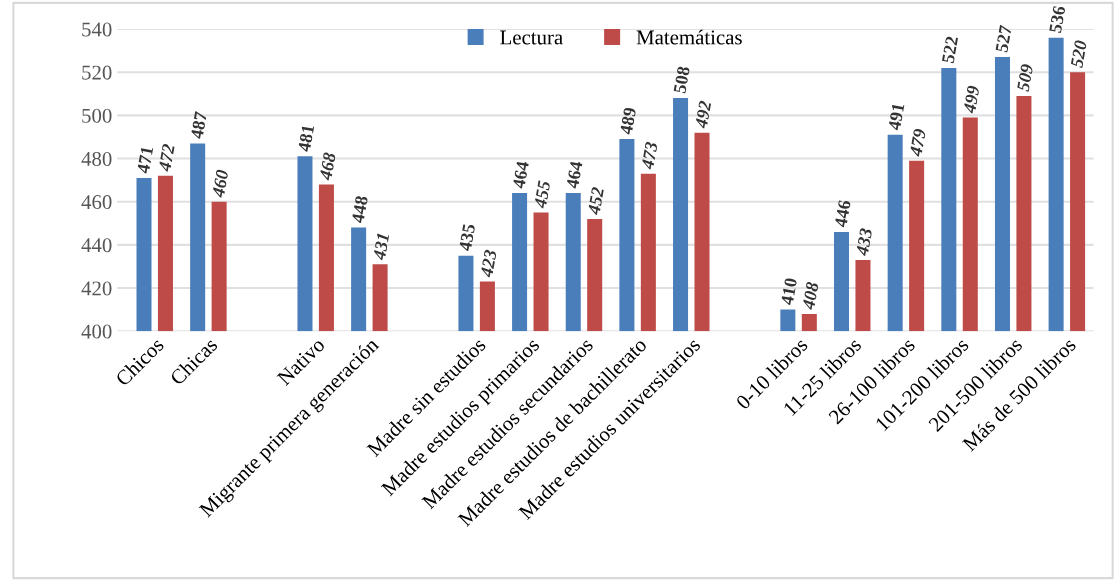 This screenshot has height=581, width=1116. I want to click on data-label: 473, so click(649, 156).